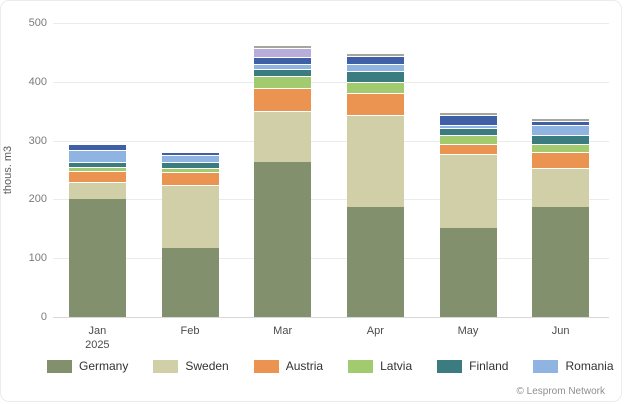  I want to click on legend-item-finland: Finland, so click(472, 366).